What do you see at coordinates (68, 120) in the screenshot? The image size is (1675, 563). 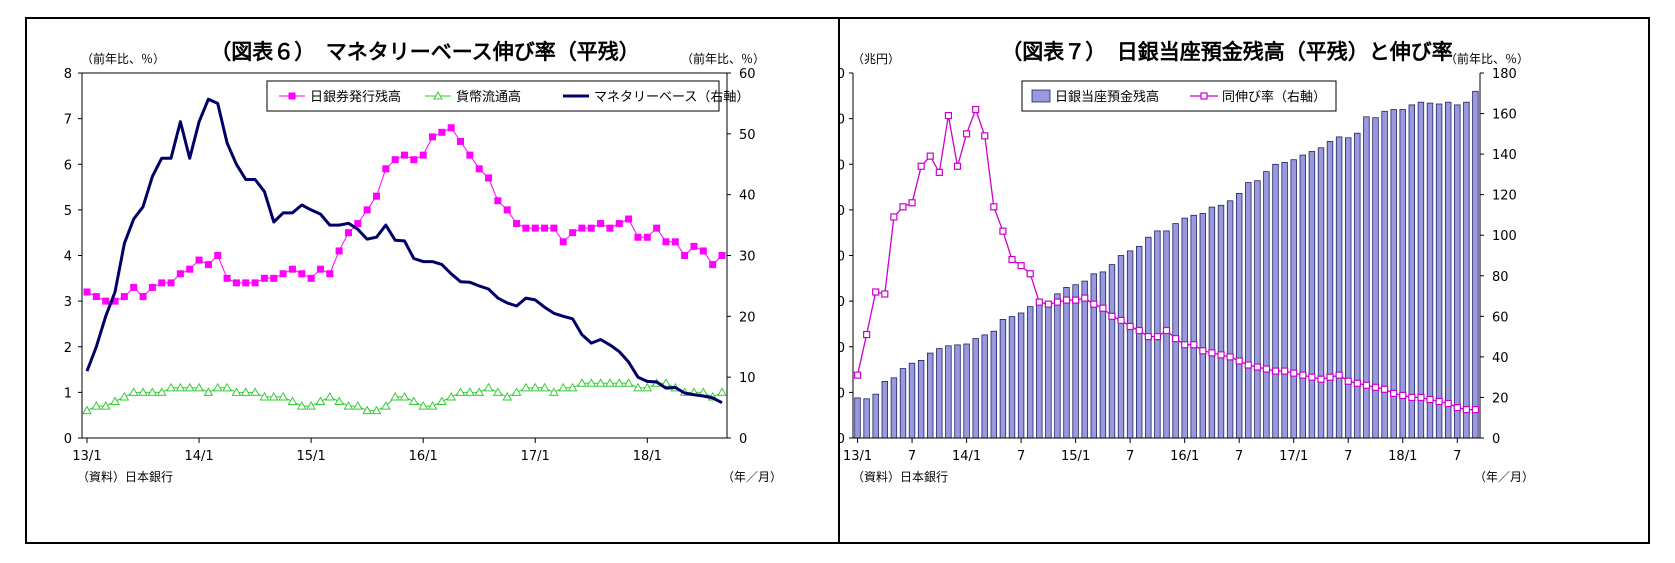 I see `left-tick-label: 7` at bounding box center [68, 120].